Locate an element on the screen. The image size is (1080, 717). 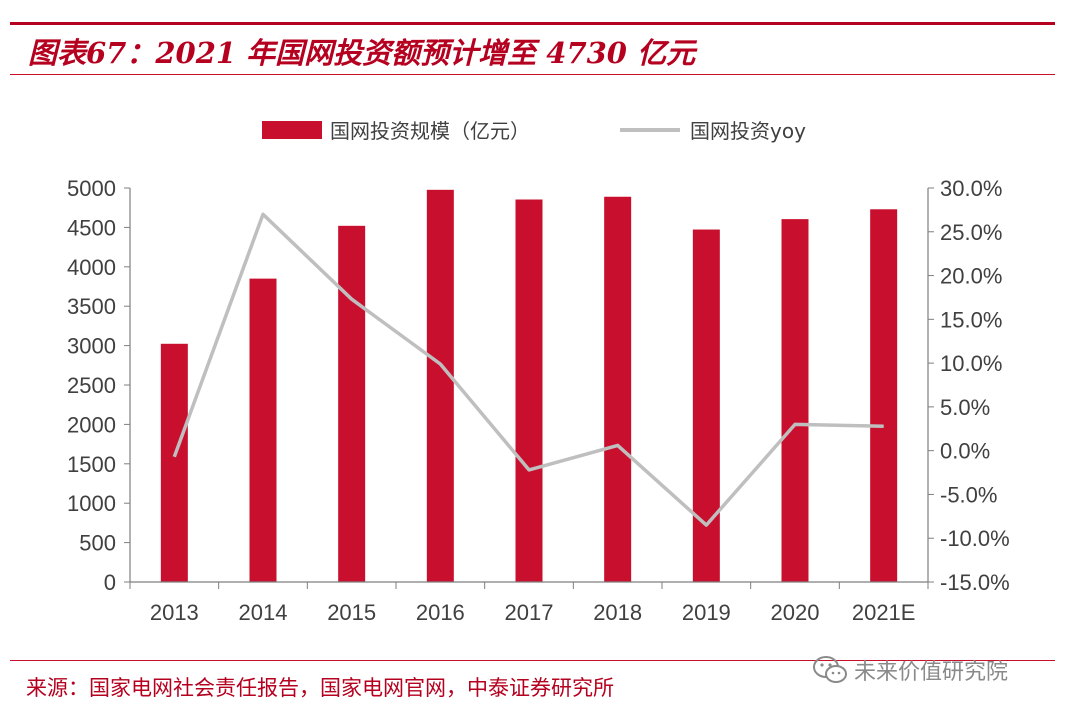
watermark: 未来价值研究院 is located at coordinates (910, 670).